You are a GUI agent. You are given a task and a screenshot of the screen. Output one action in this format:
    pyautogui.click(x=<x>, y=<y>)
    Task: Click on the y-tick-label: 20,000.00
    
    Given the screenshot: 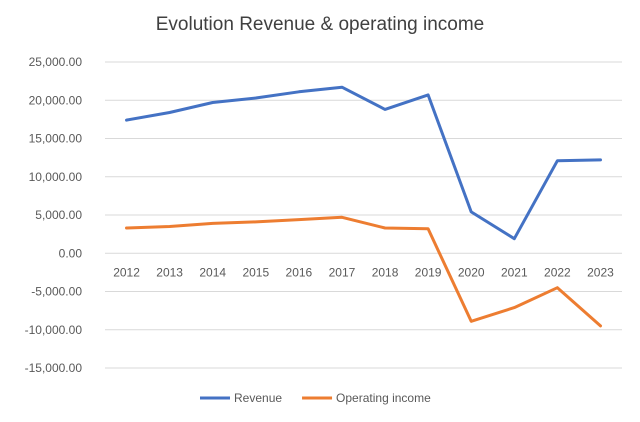 What is the action you would take?
    pyautogui.click(x=56, y=100)
    